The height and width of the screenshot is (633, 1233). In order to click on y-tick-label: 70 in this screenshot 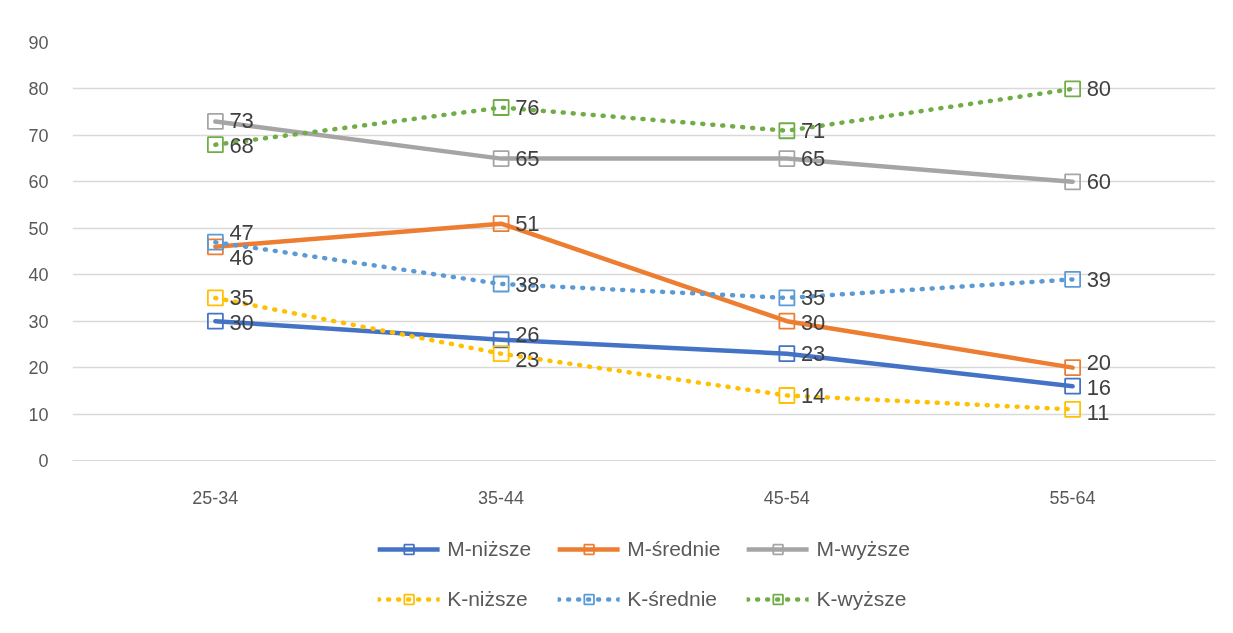, I will do `click(38, 135)`.